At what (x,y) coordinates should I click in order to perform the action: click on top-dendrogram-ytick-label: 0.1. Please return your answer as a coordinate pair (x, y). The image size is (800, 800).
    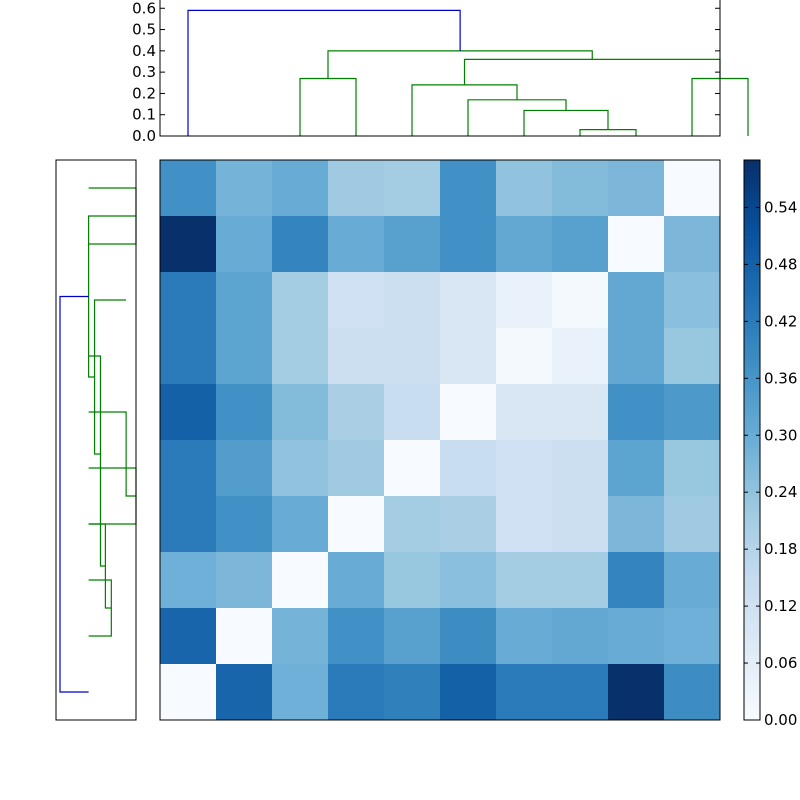
    Looking at the image, I should click on (144, 115).